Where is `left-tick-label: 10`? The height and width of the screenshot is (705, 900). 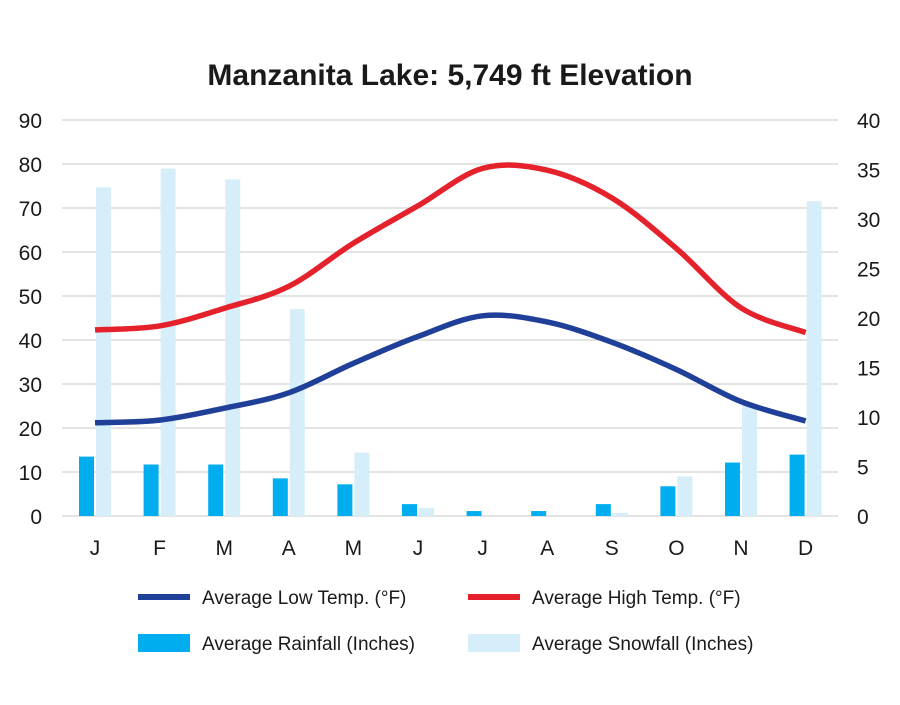
left-tick-label: 10 is located at coordinates (30, 473).